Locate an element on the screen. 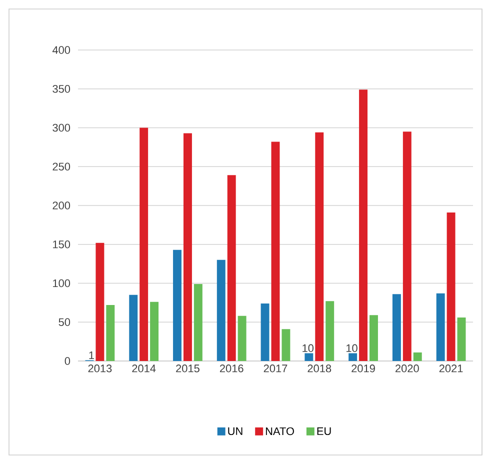  y-tick-label: 350 is located at coordinates (61, 89).